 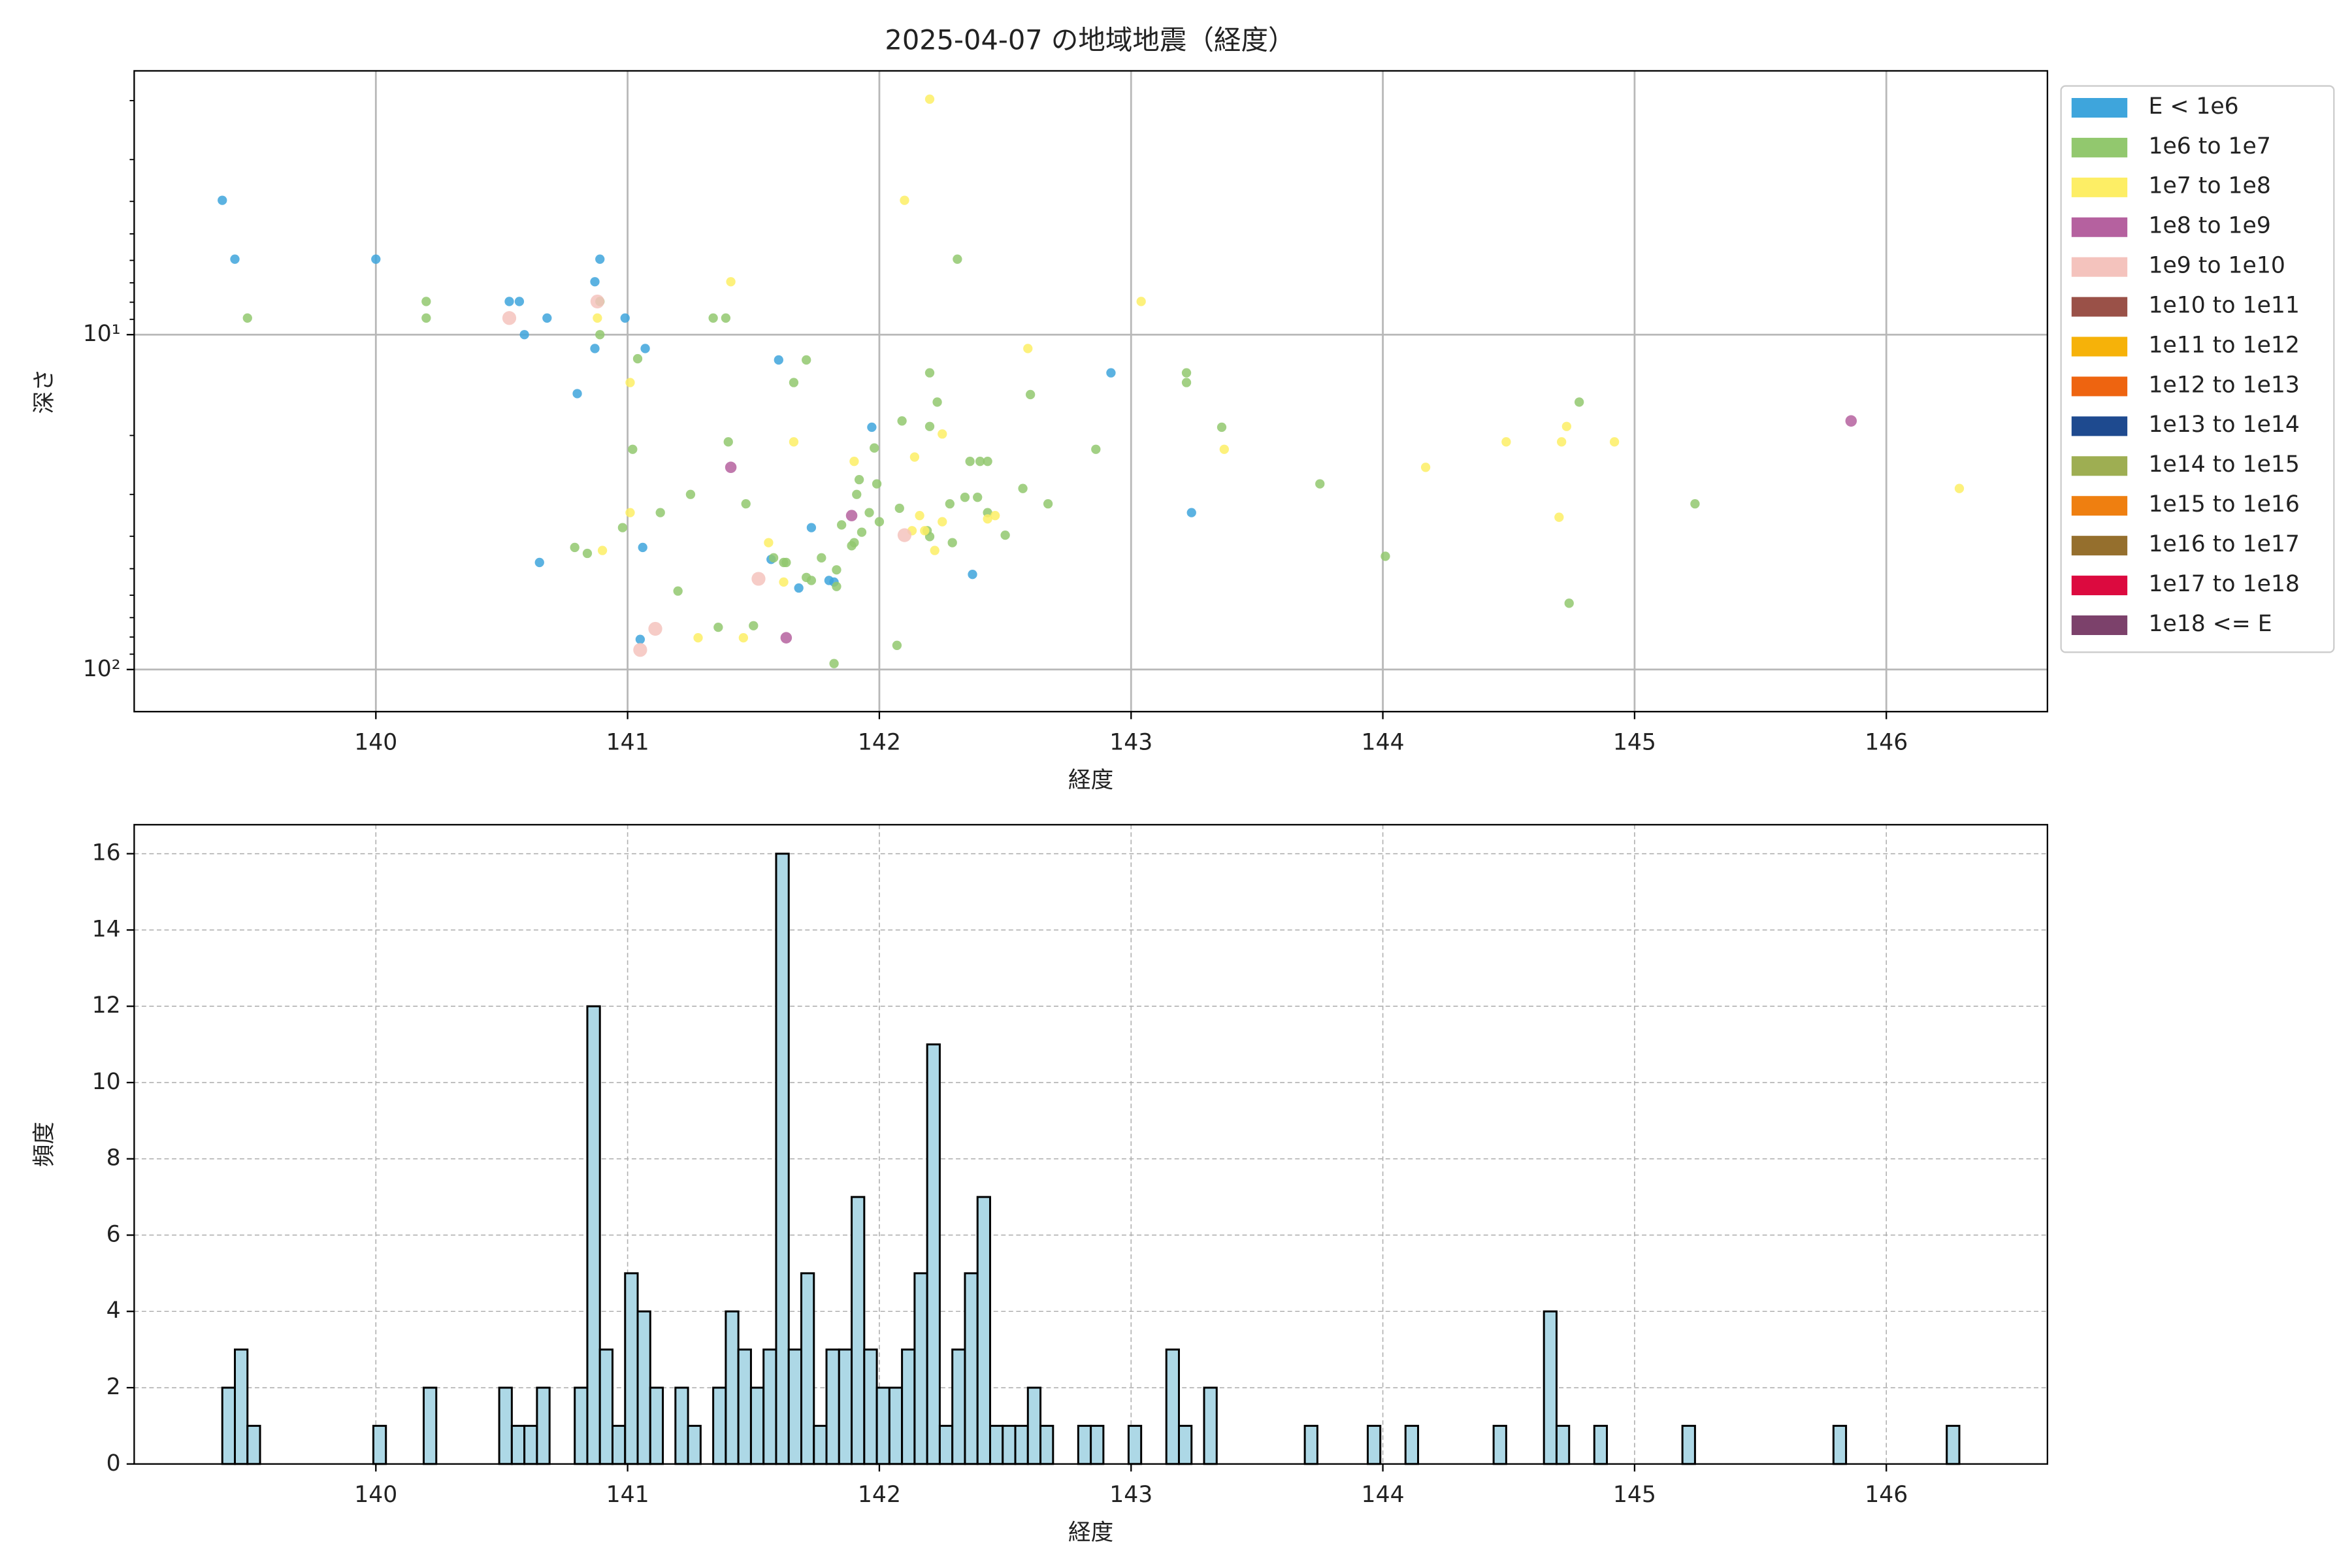 What do you see at coordinates (113, 1387) in the screenshot?
I see `y-tick-label: 2` at bounding box center [113, 1387].